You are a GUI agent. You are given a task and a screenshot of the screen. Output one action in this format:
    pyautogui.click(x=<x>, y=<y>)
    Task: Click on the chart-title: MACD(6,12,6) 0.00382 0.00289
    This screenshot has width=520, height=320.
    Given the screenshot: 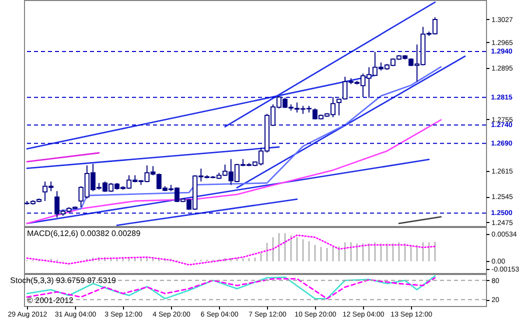 What is the action you would take?
    pyautogui.click(x=84, y=233)
    